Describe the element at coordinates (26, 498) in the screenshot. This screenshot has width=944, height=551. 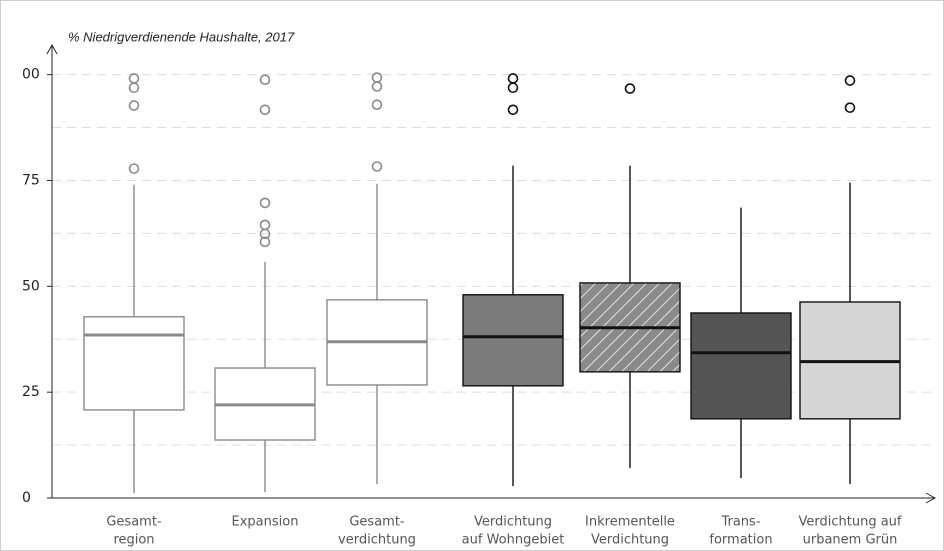
I see `y-tick-label: 0` at that location.